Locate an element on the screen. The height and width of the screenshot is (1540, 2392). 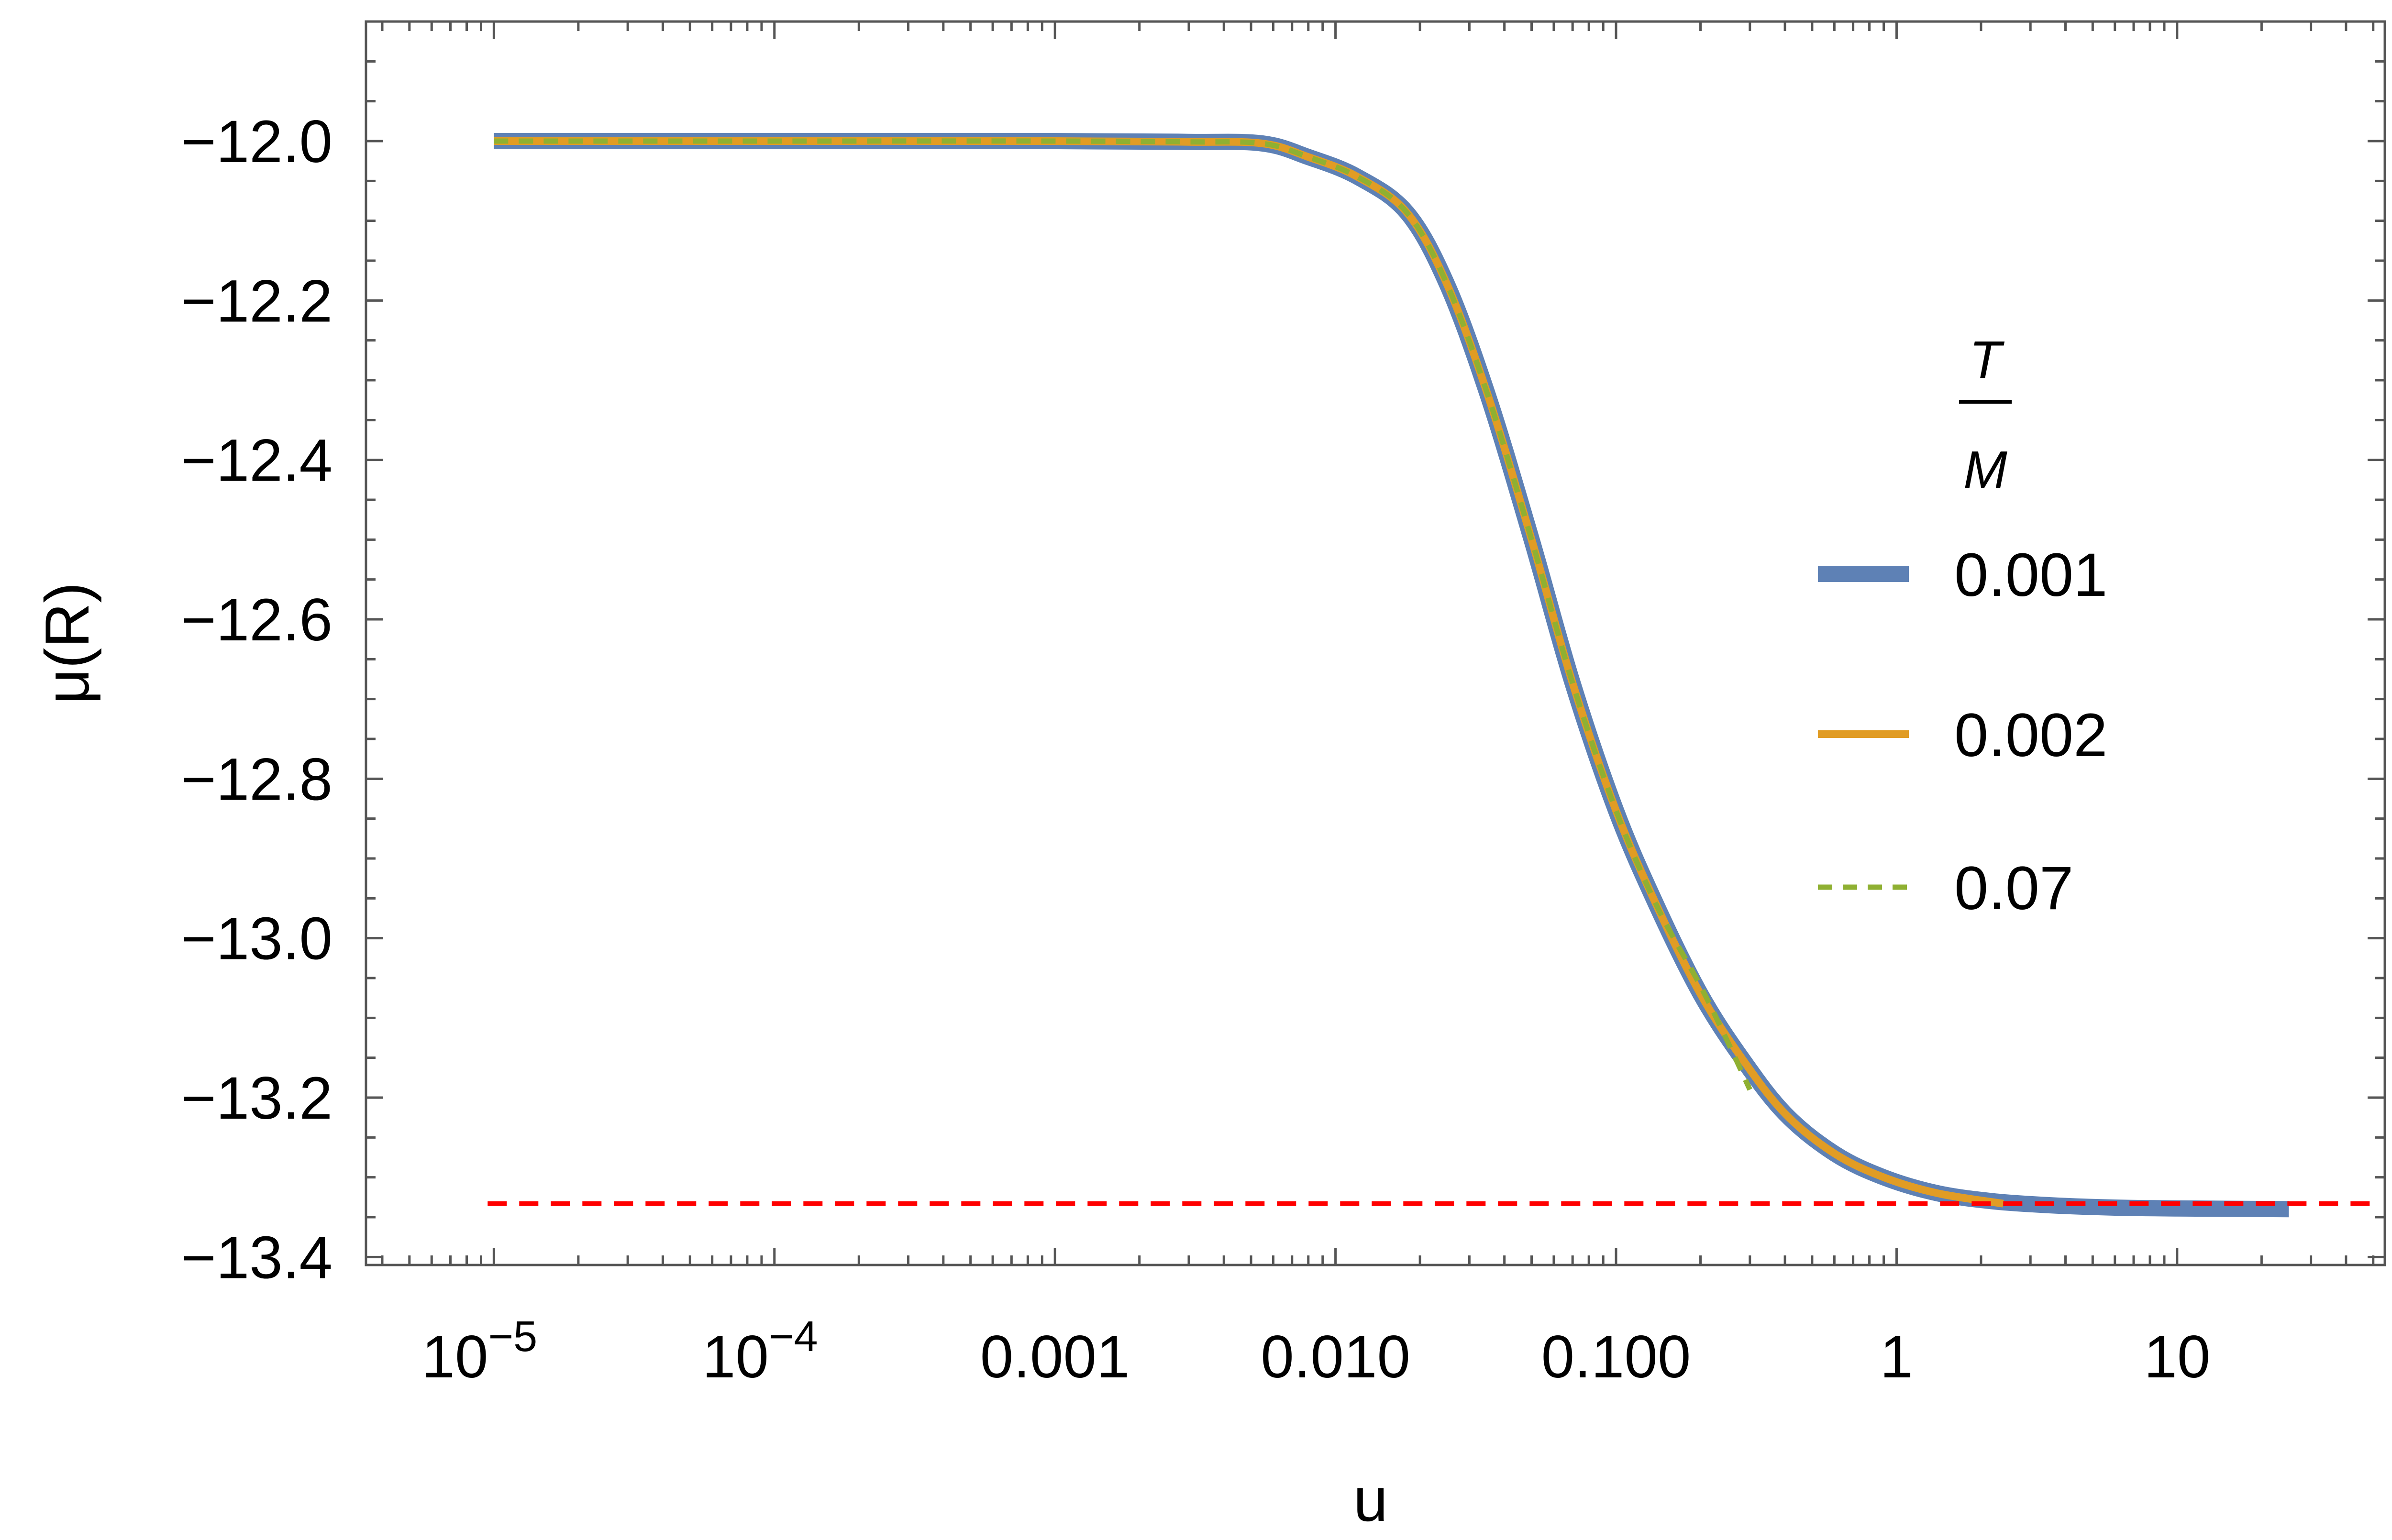
x-tick-label: 10⁻⁴ is located at coordinates (760, 1351).